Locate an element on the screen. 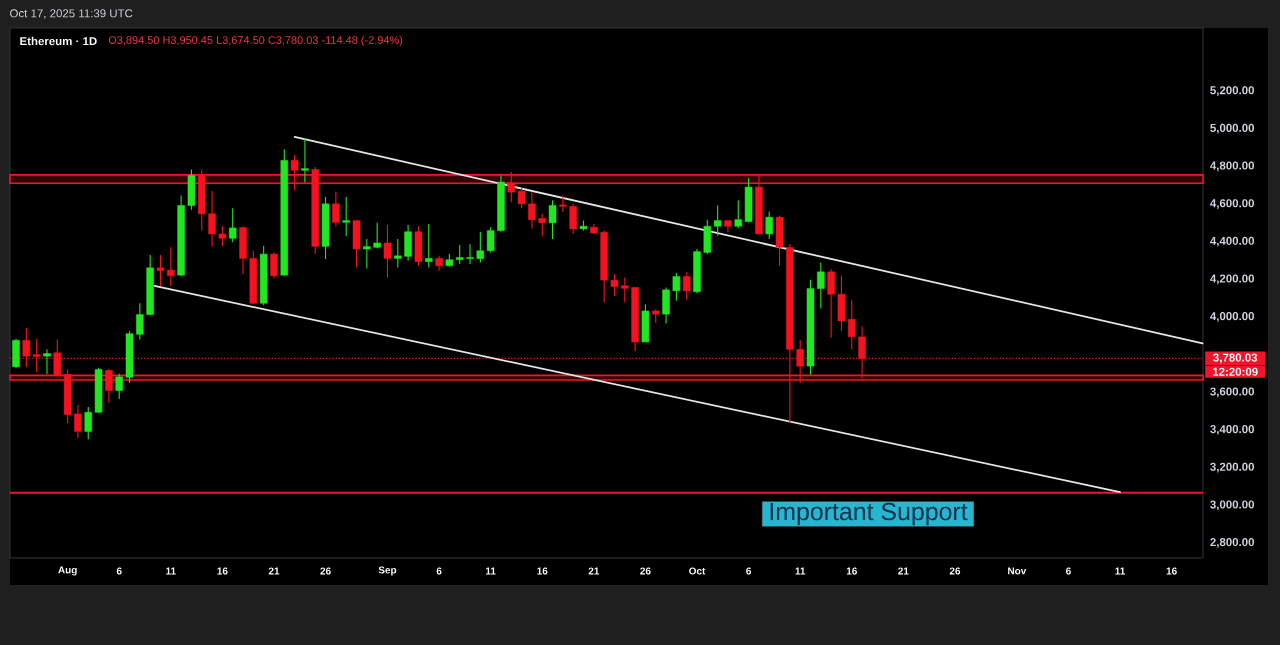  y-tick-label: 5,000.00 is located at coordinates (1232, 128).